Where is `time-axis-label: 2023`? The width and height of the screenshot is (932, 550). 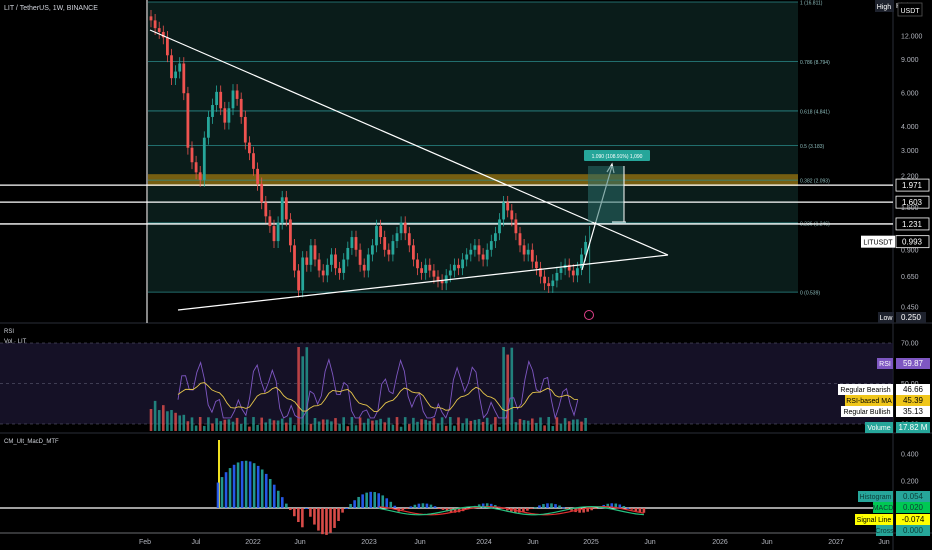
time-axis-label: 2023 is located at coordinates (369, 542).